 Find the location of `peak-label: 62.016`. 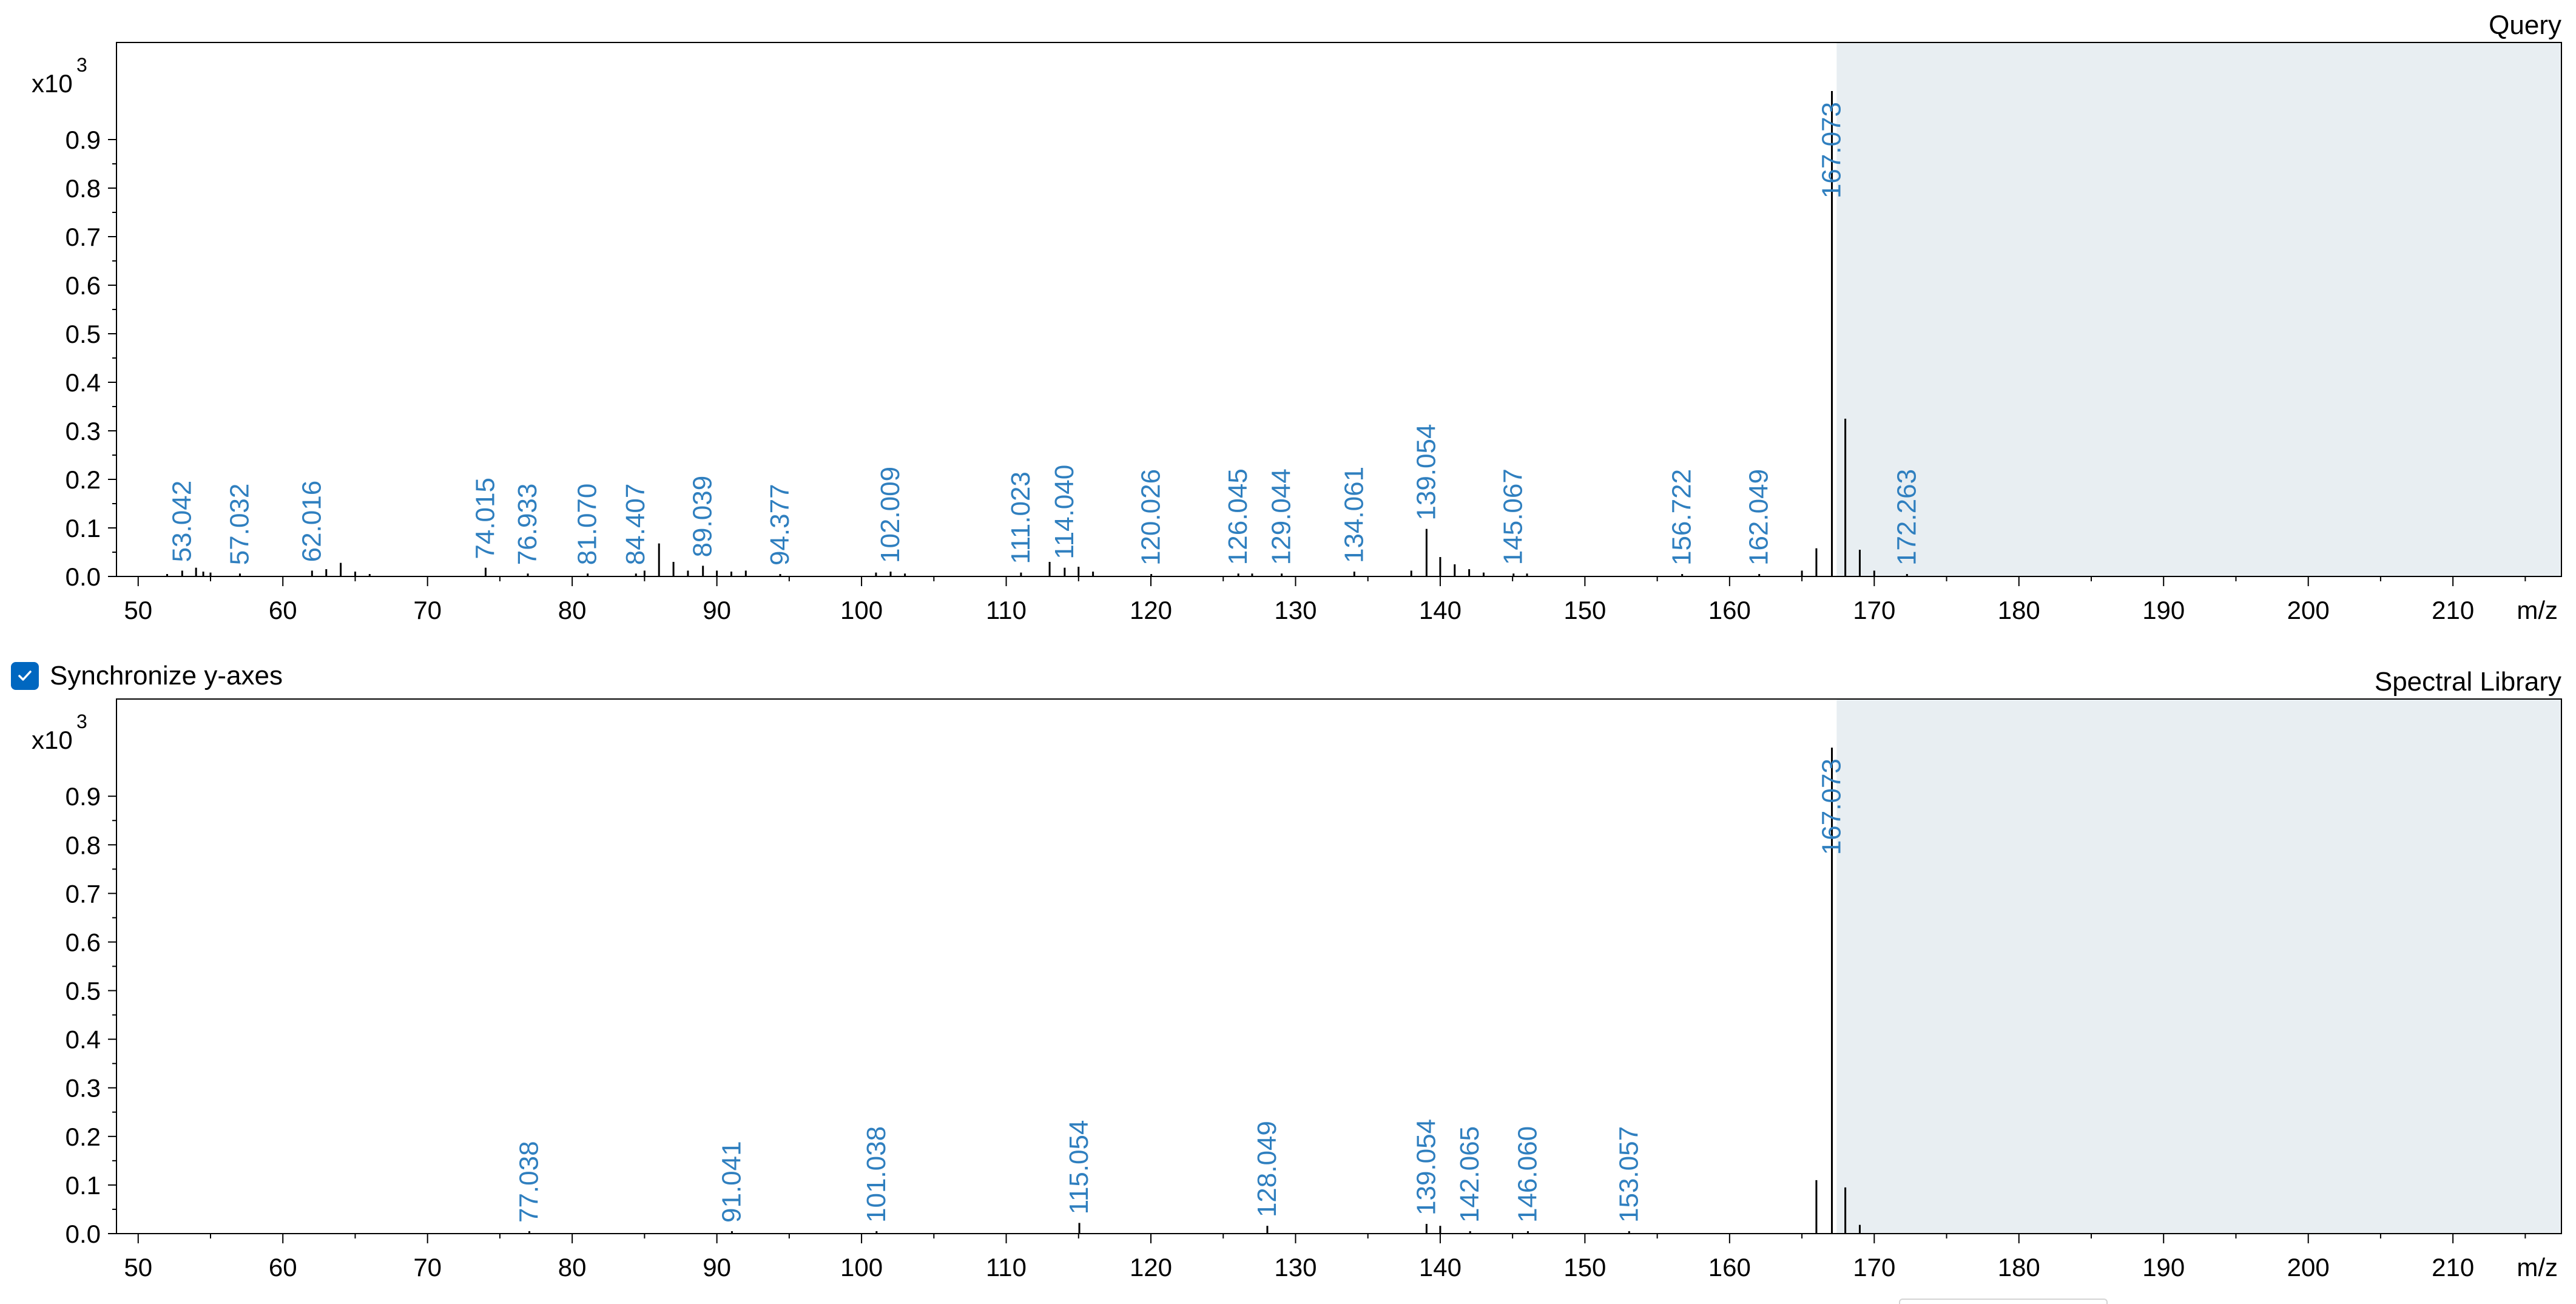

peak-label: 62.016 is located at coordinates (312, 521).